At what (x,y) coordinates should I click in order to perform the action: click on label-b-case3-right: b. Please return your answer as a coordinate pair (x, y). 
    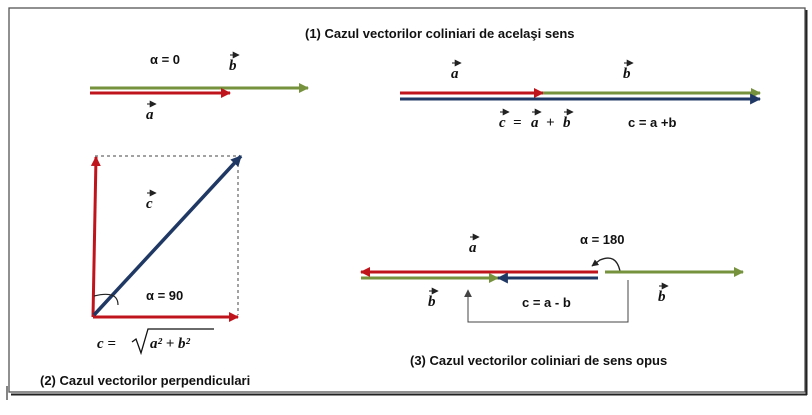
    Looking at the image, I should click on (663, 293).